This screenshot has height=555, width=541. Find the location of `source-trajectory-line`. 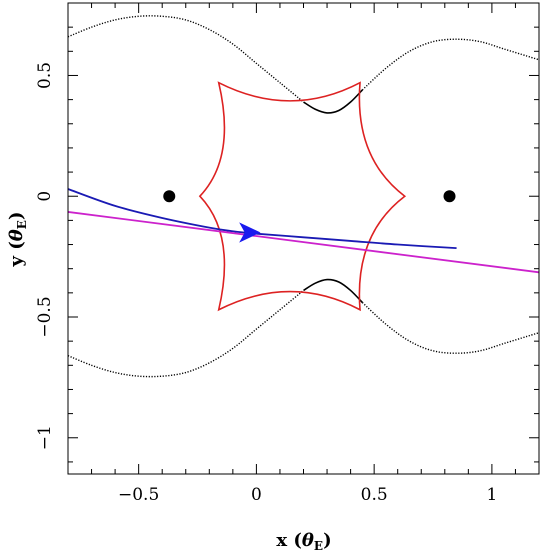

source-trajectory-line is located at coordinates (262, 219).